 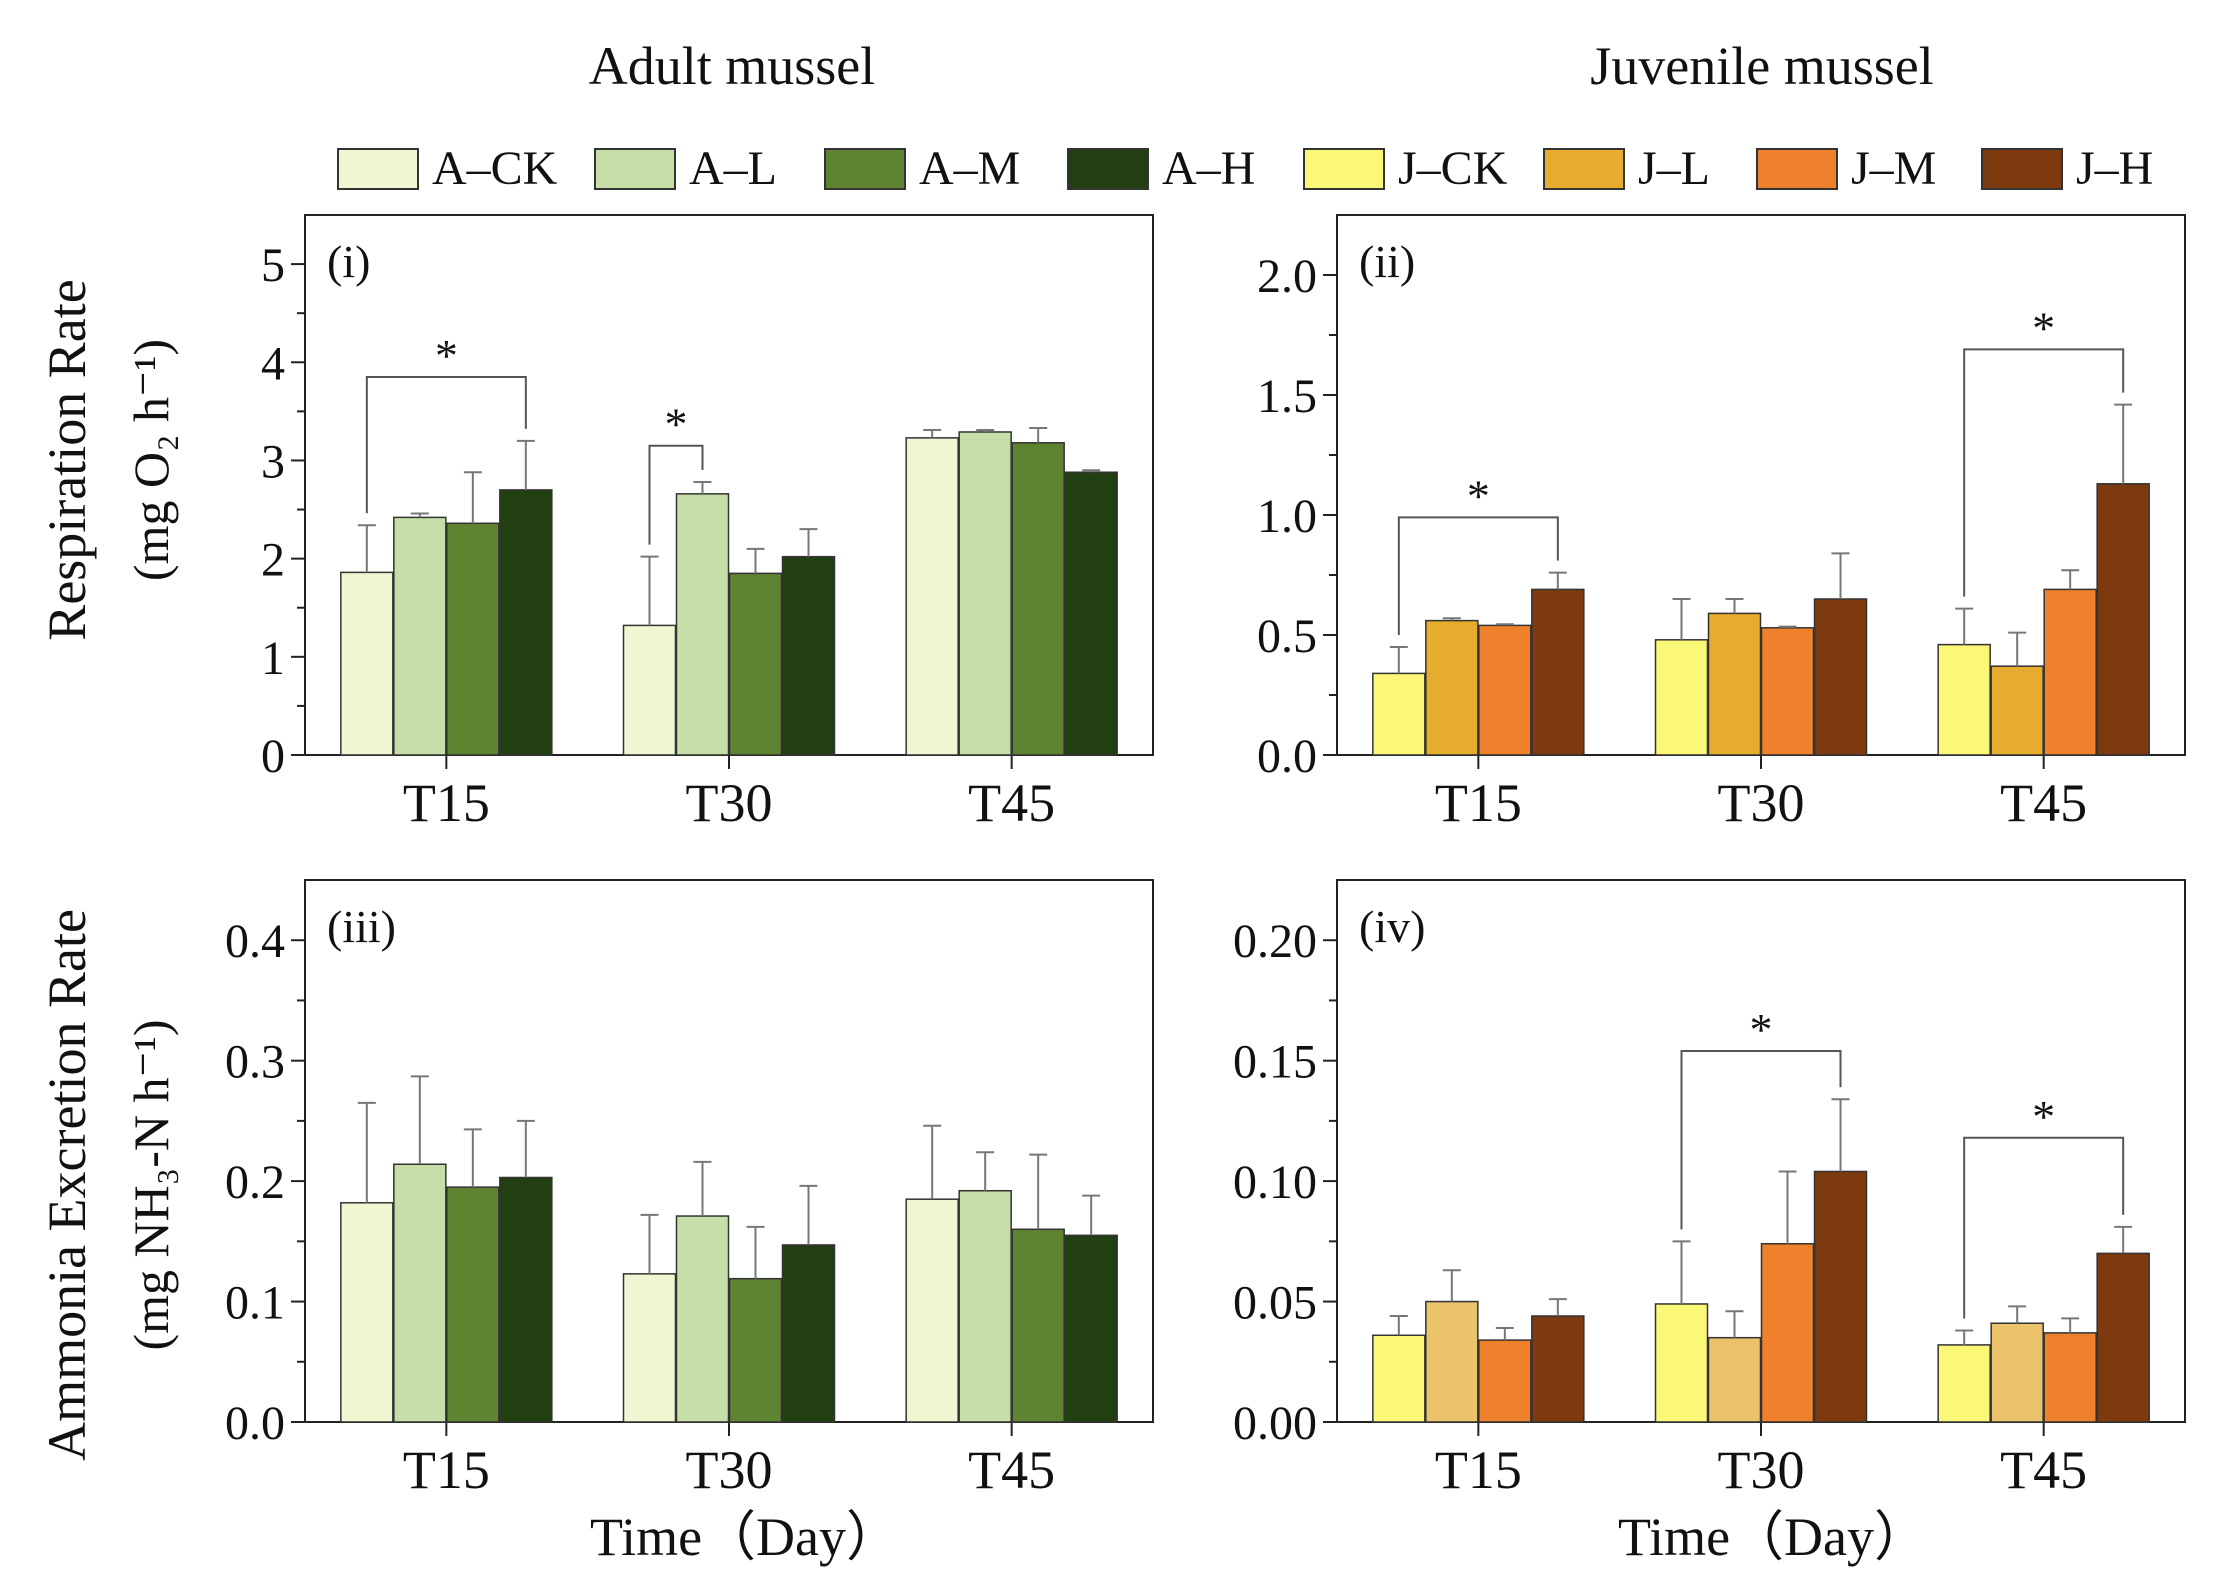 I want to click on legend-item-a-m: A–M, so click(x=922, y=168).